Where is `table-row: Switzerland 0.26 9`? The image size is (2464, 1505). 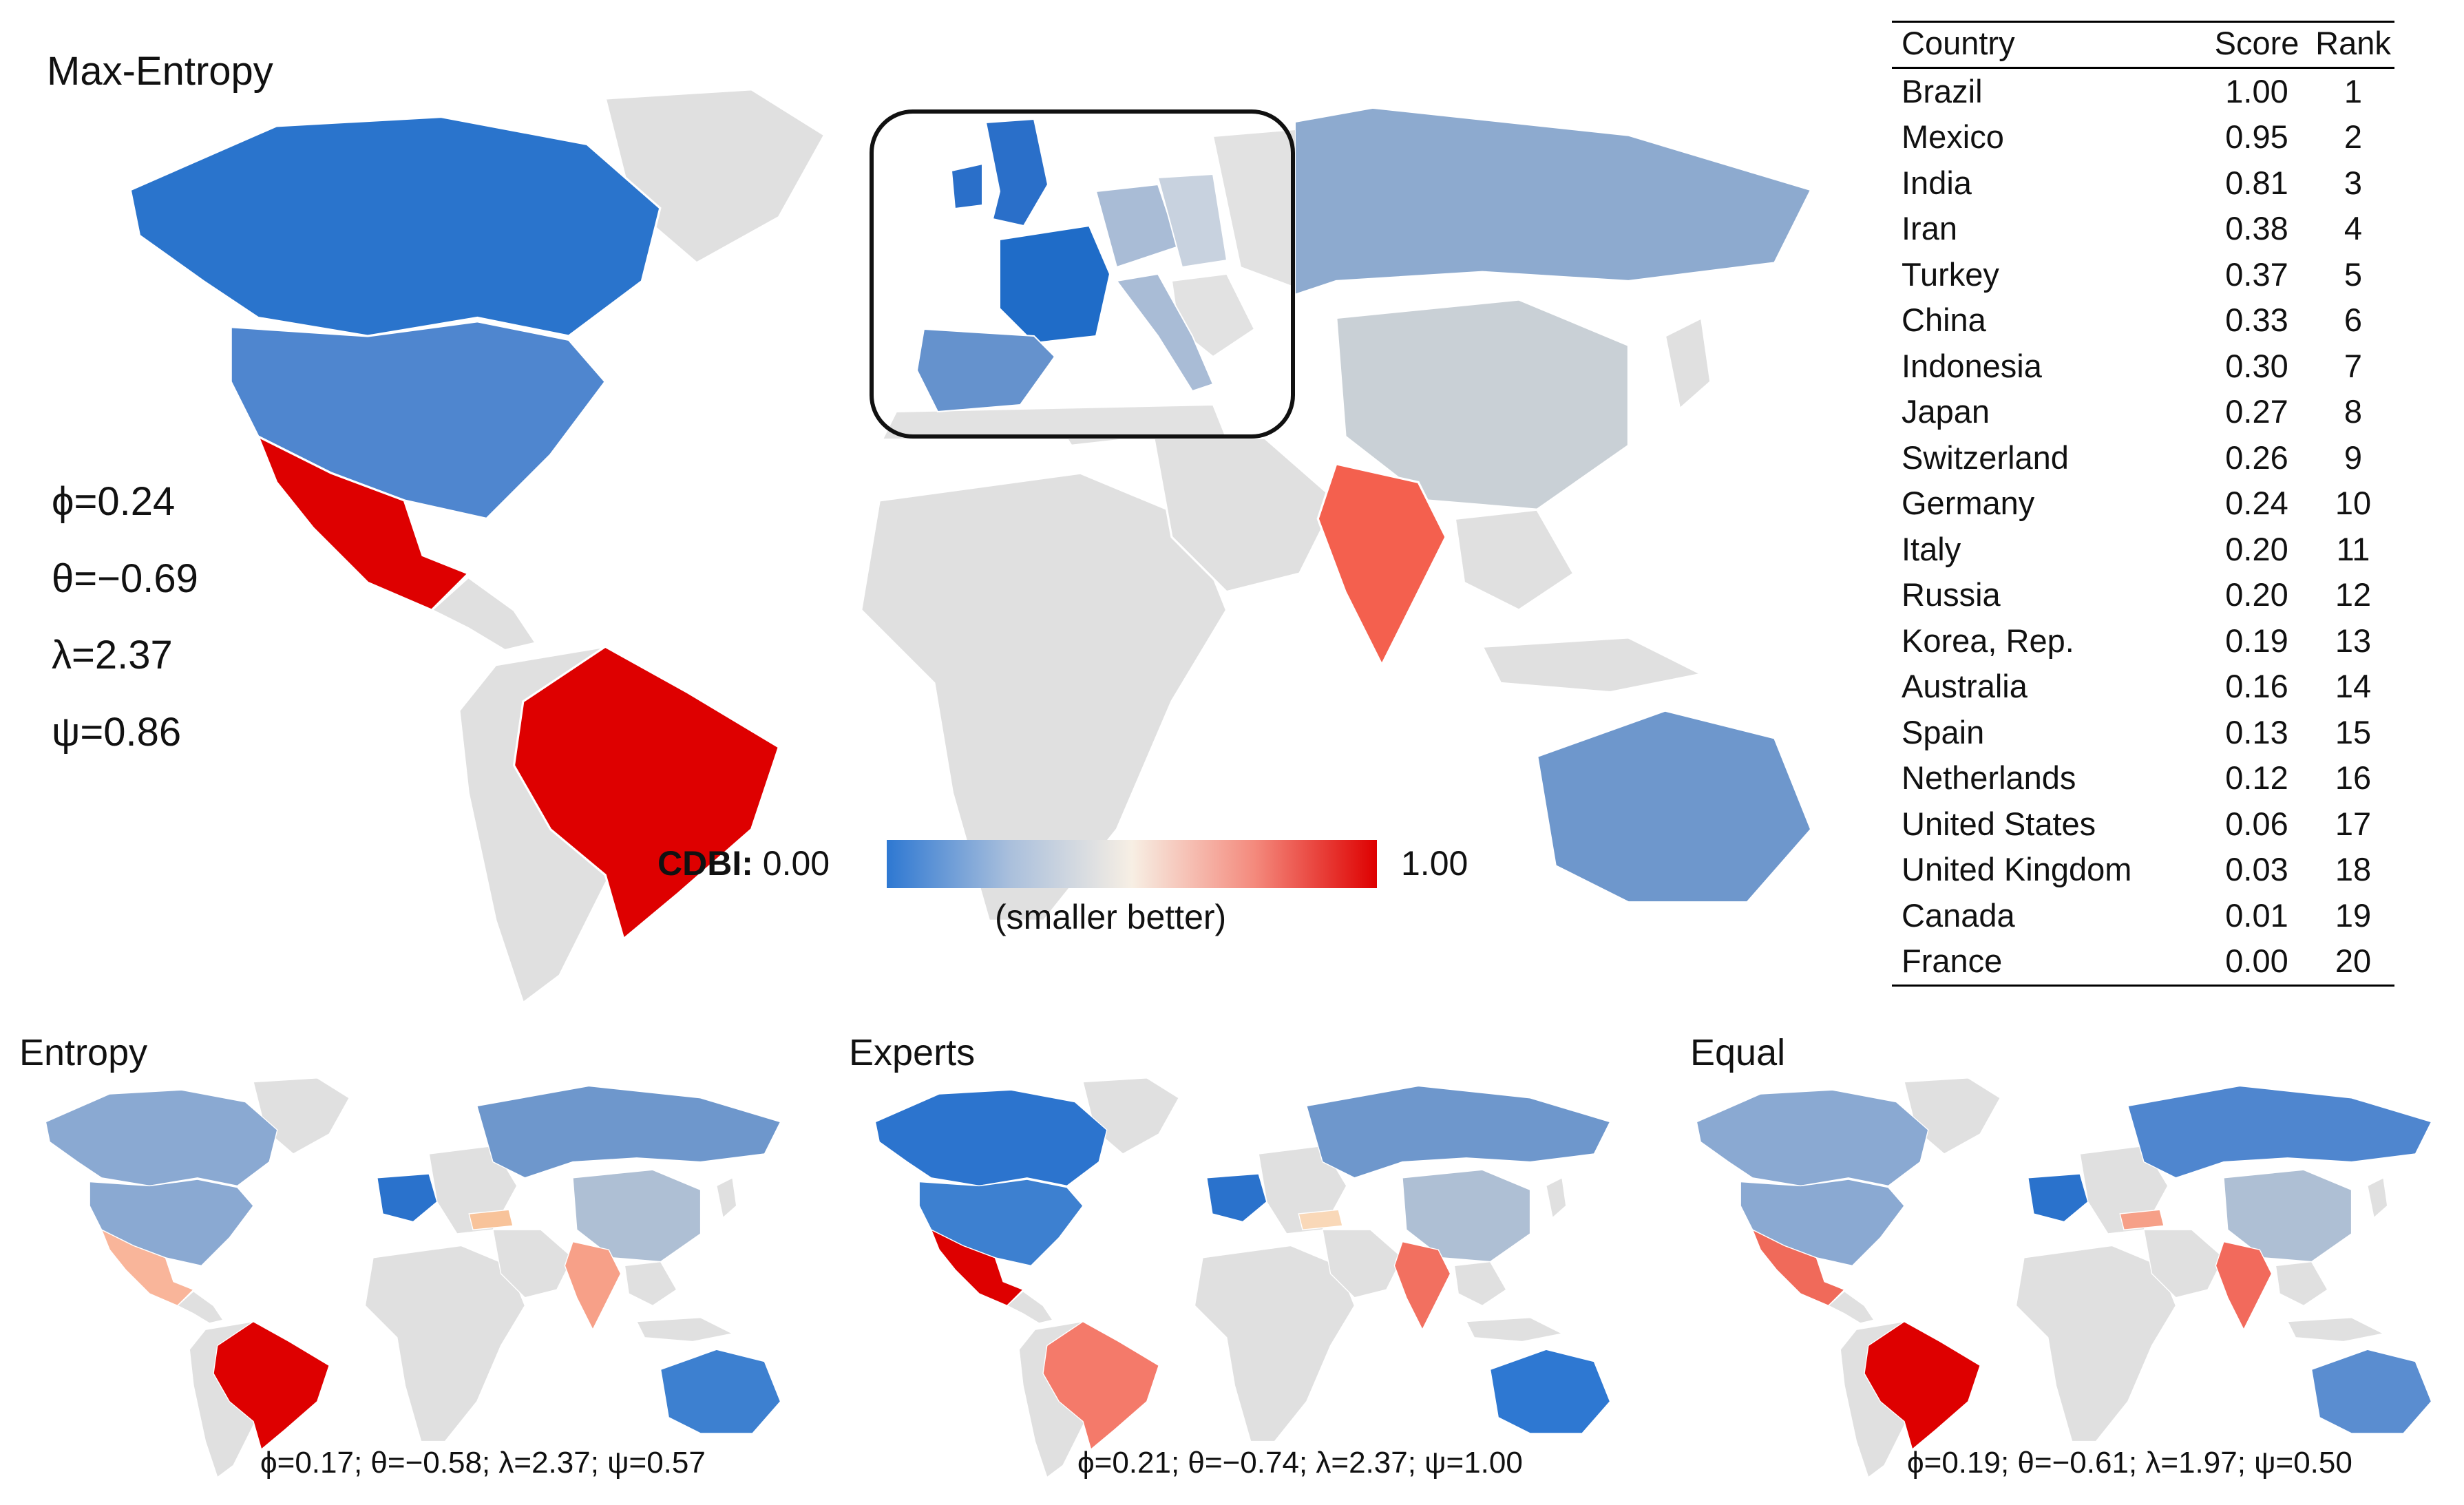
table-row: Switzerland 0.26 9 is located at coordinates (2143, 458).